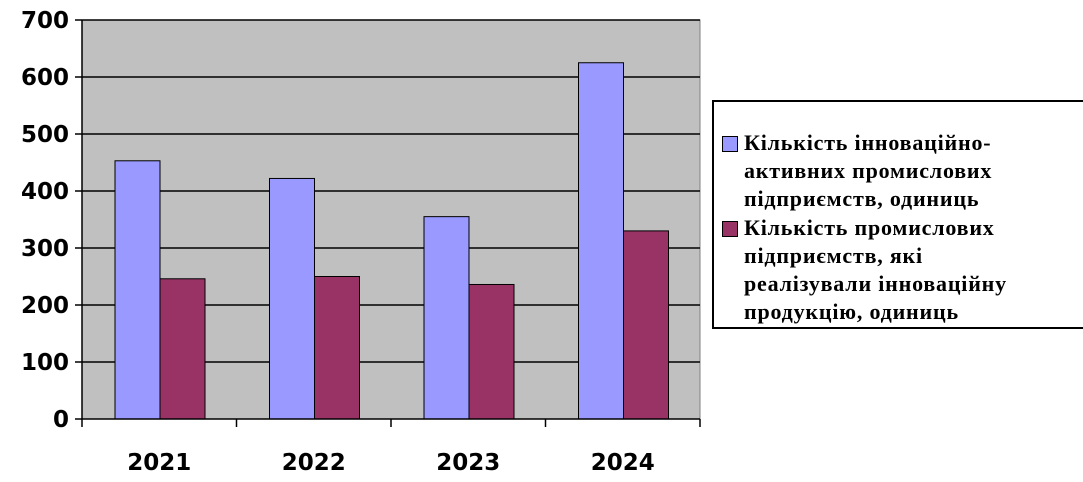  I want to click on x-tick-label-2024: 2024, so click(623, 463).